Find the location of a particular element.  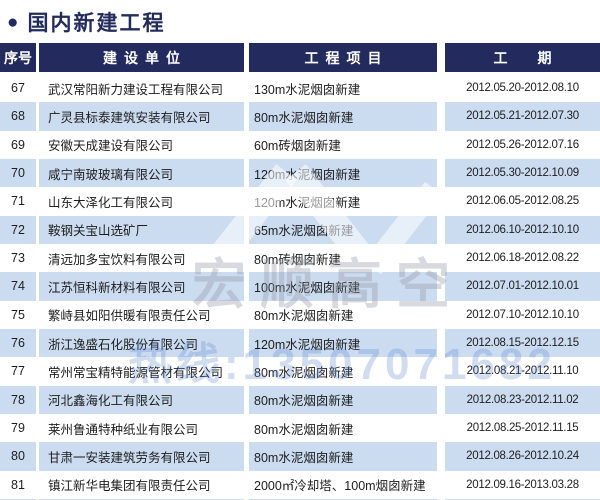

row-period: 2012.08.23-2012.11.02 is located at coordinates (522, 399).